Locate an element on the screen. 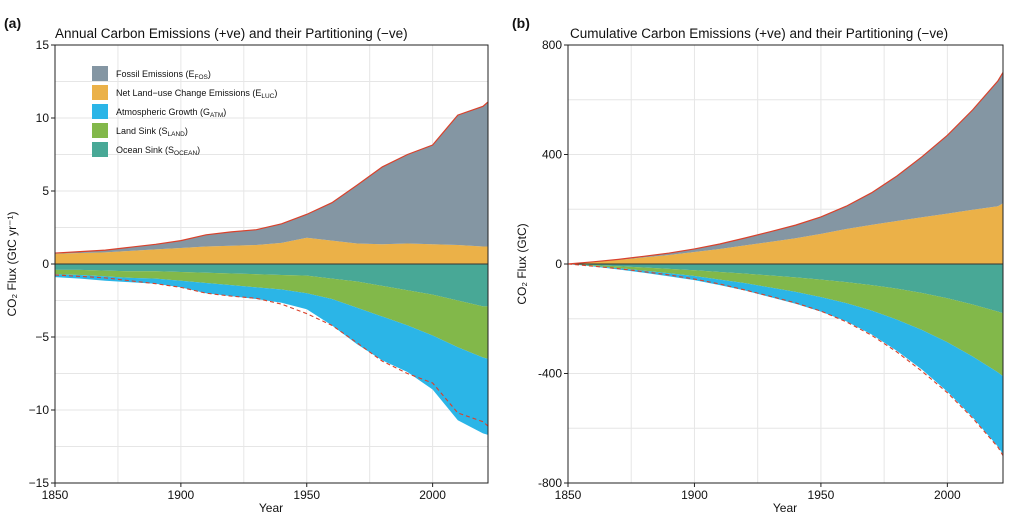 This screenshot has height=527, width=1019. panel-a-y-axis: 15 10 5 0 −5 −10 −15 is located at coordinates (42, 264).